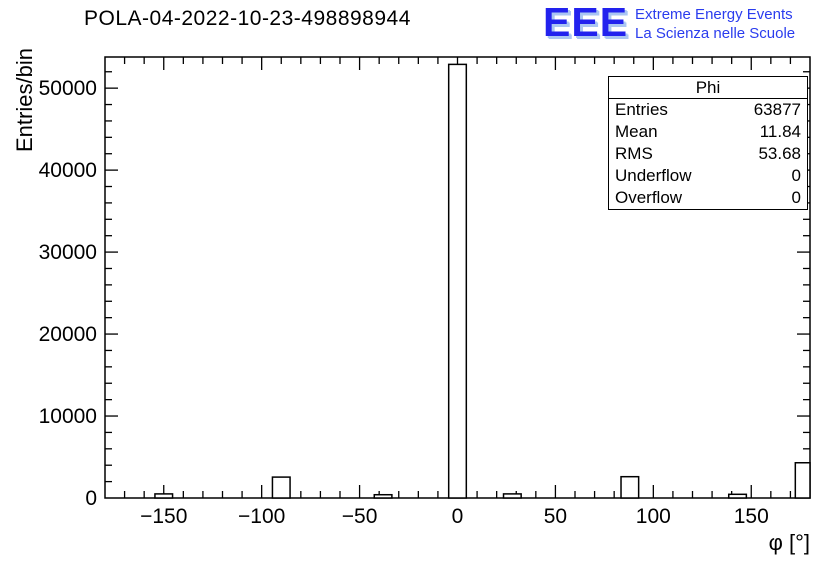 The image size is (836, 572). What do you see at coordinates (68, 88) in the screenshot?
I see `y-tick-label: 50000` at bounding box center [68, 88].